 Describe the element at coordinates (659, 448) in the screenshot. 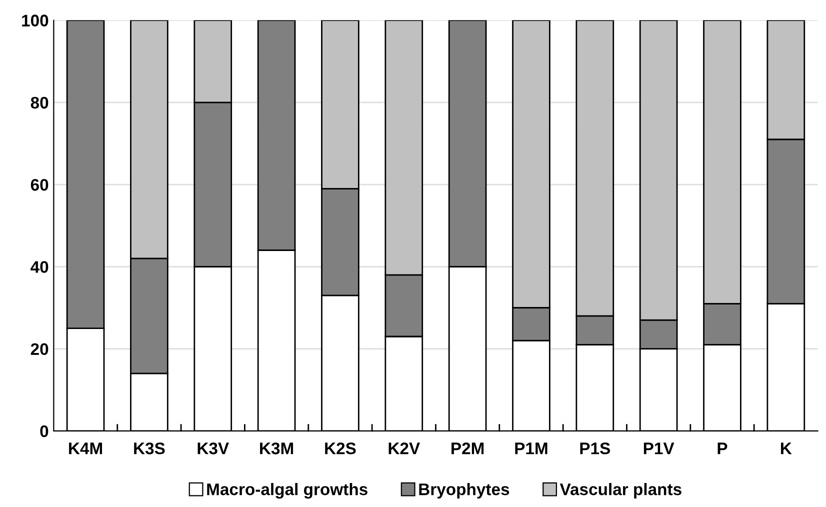

I see `x-tick-label: P1V` at that location.